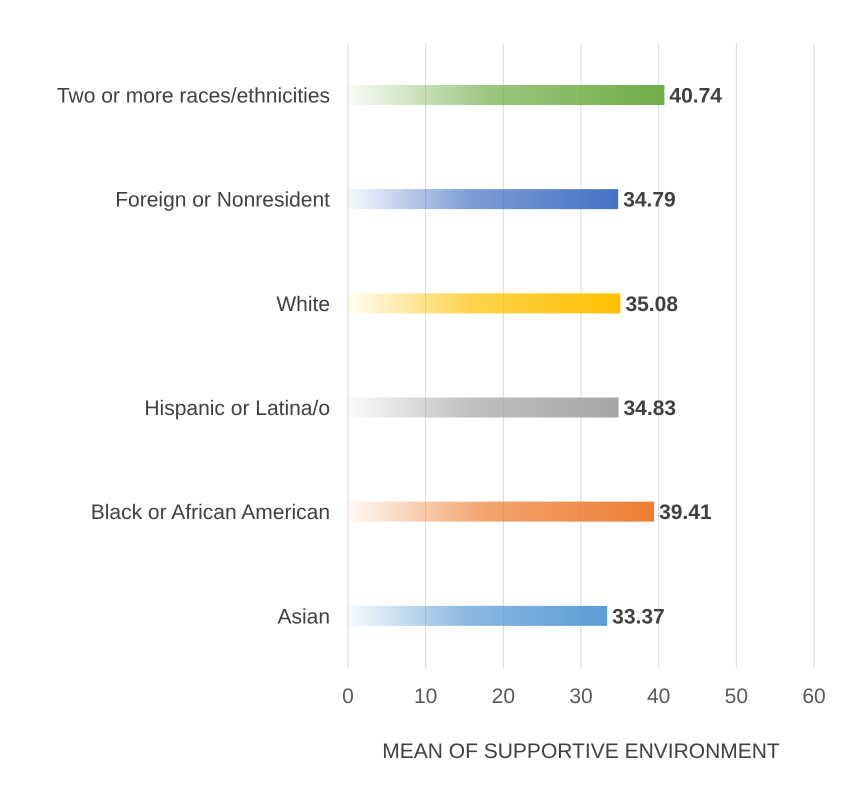 This screenshot has width=842, height=806. I want to click on data-label: 40.74, so click(695, 96).